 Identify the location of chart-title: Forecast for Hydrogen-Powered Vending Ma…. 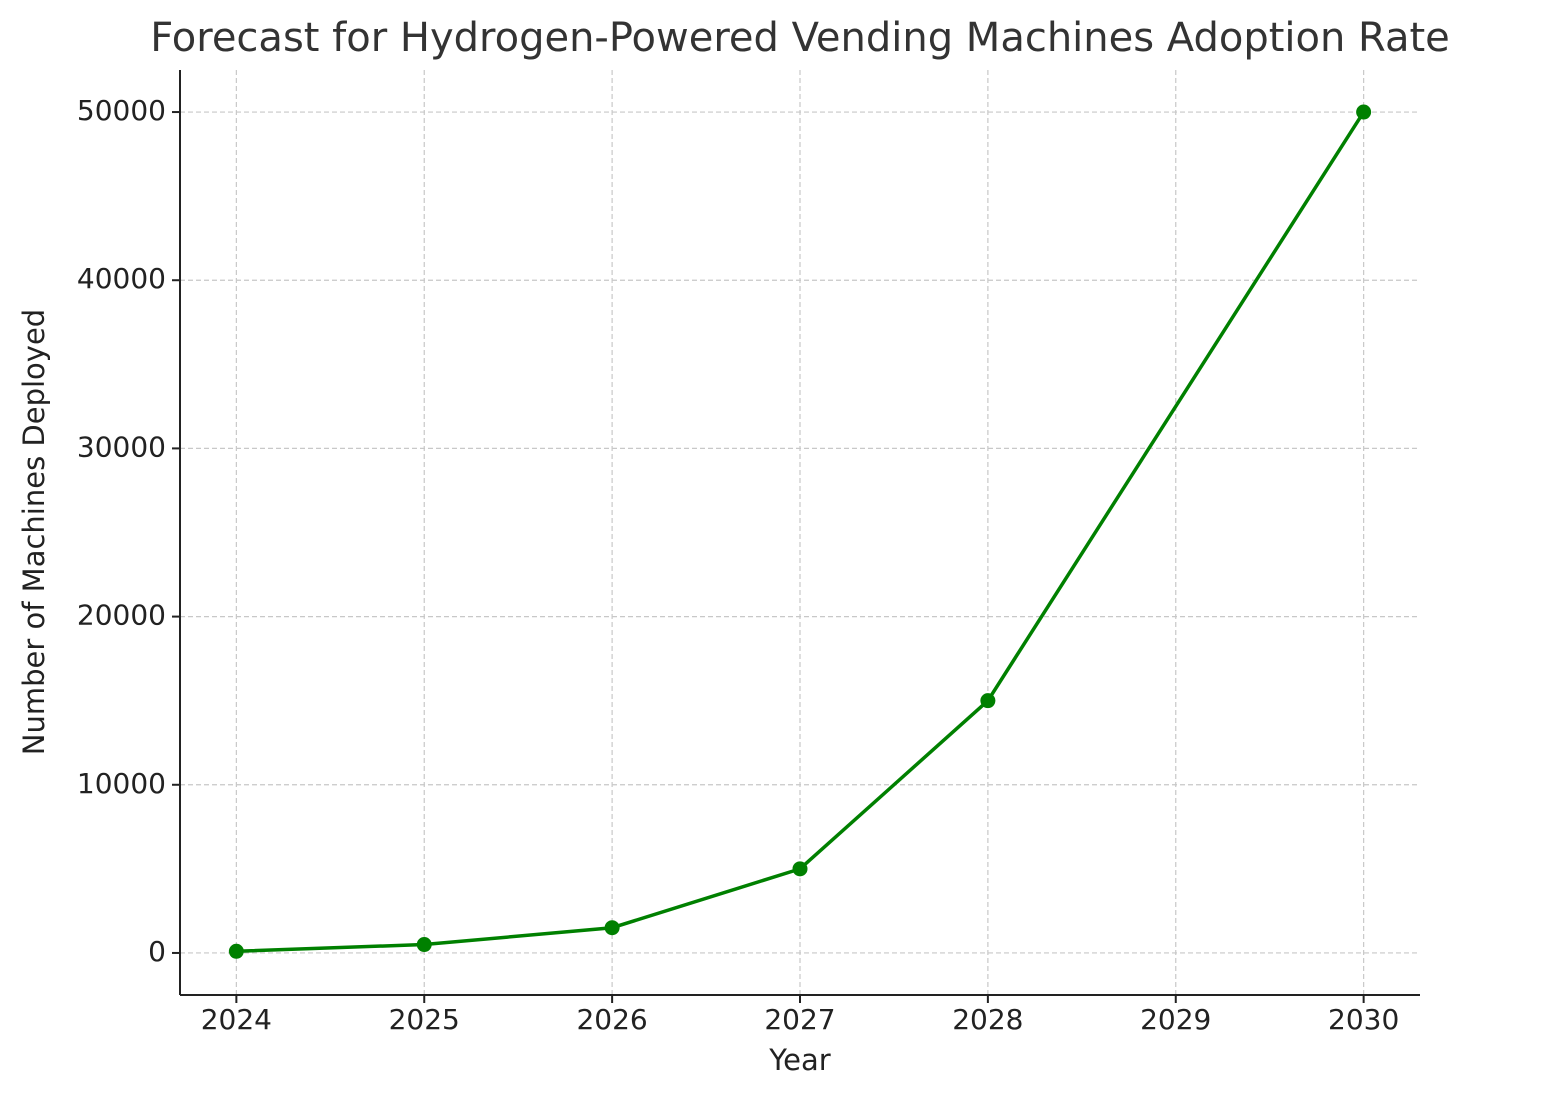
(800, 38).